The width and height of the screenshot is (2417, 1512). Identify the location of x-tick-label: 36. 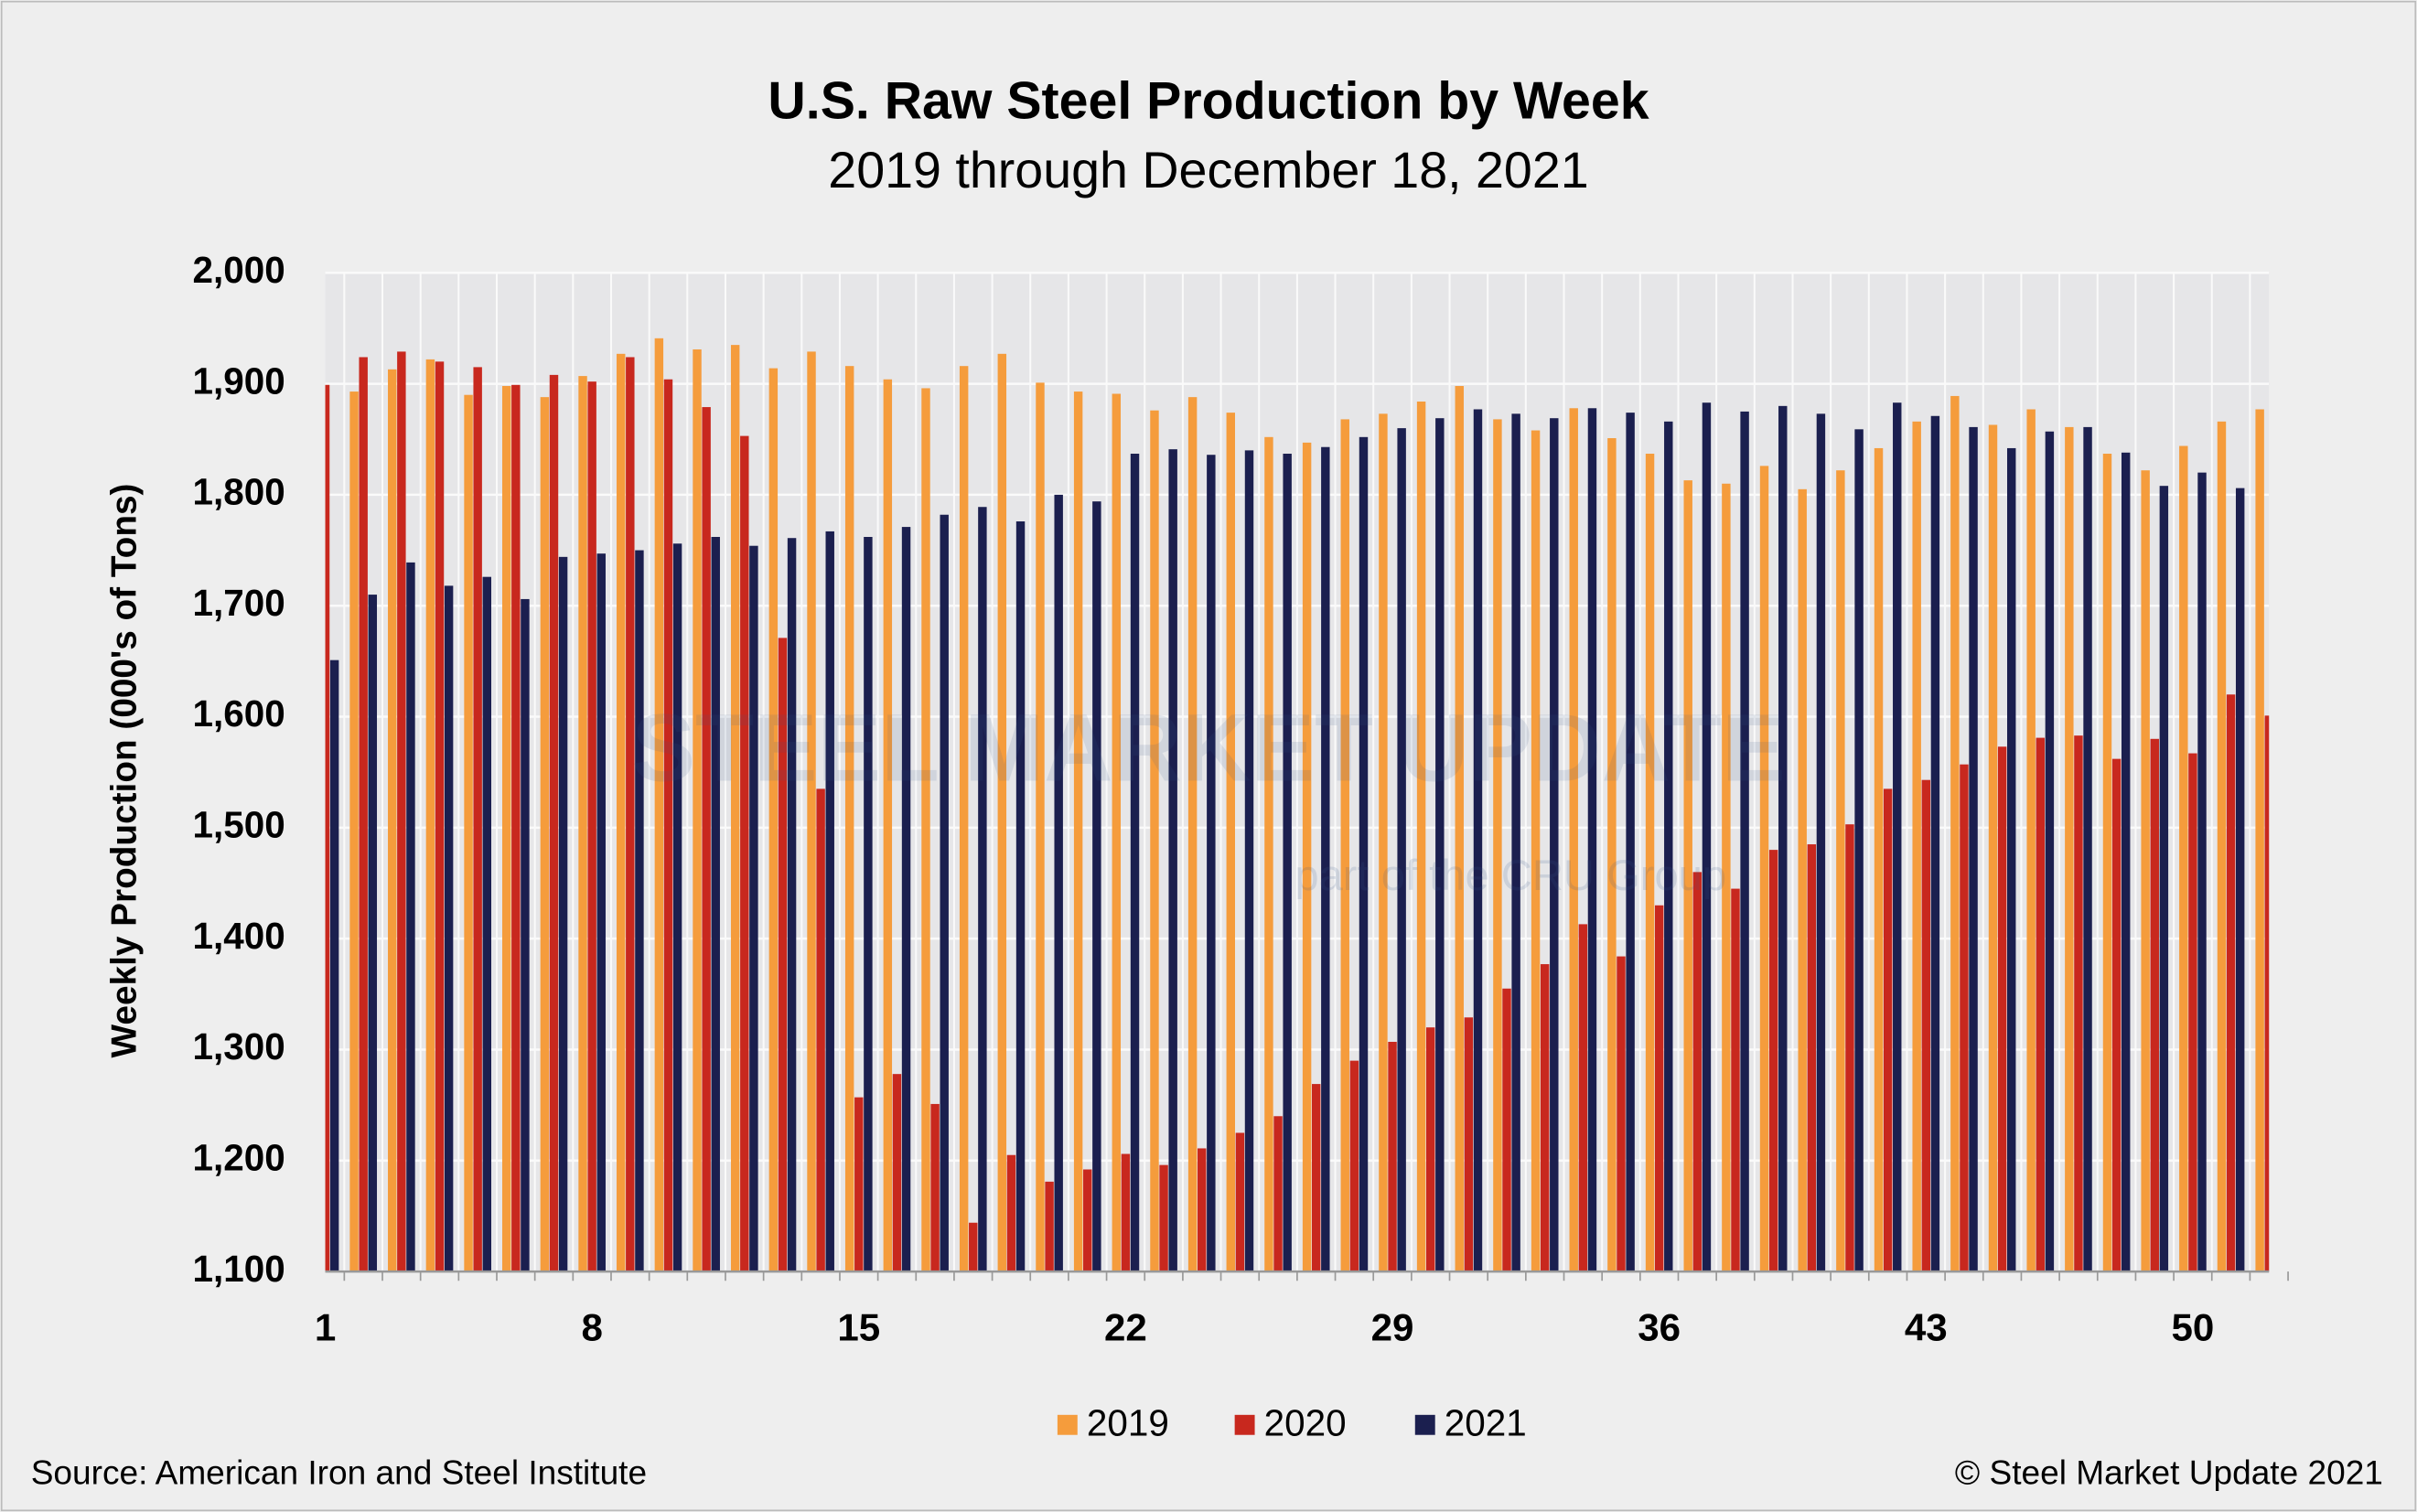
(1659, 1326).